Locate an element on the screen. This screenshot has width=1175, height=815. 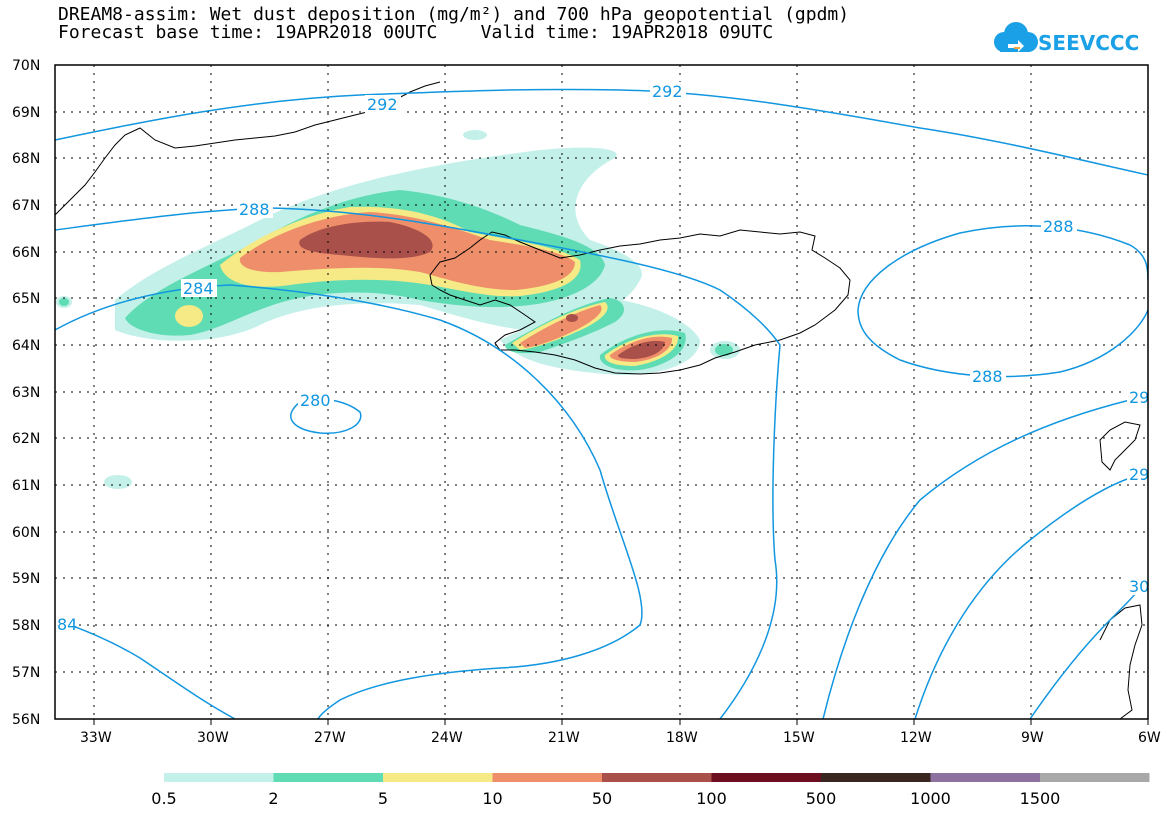
lat-tick-label: 68N is located at coordinates (26, 159).